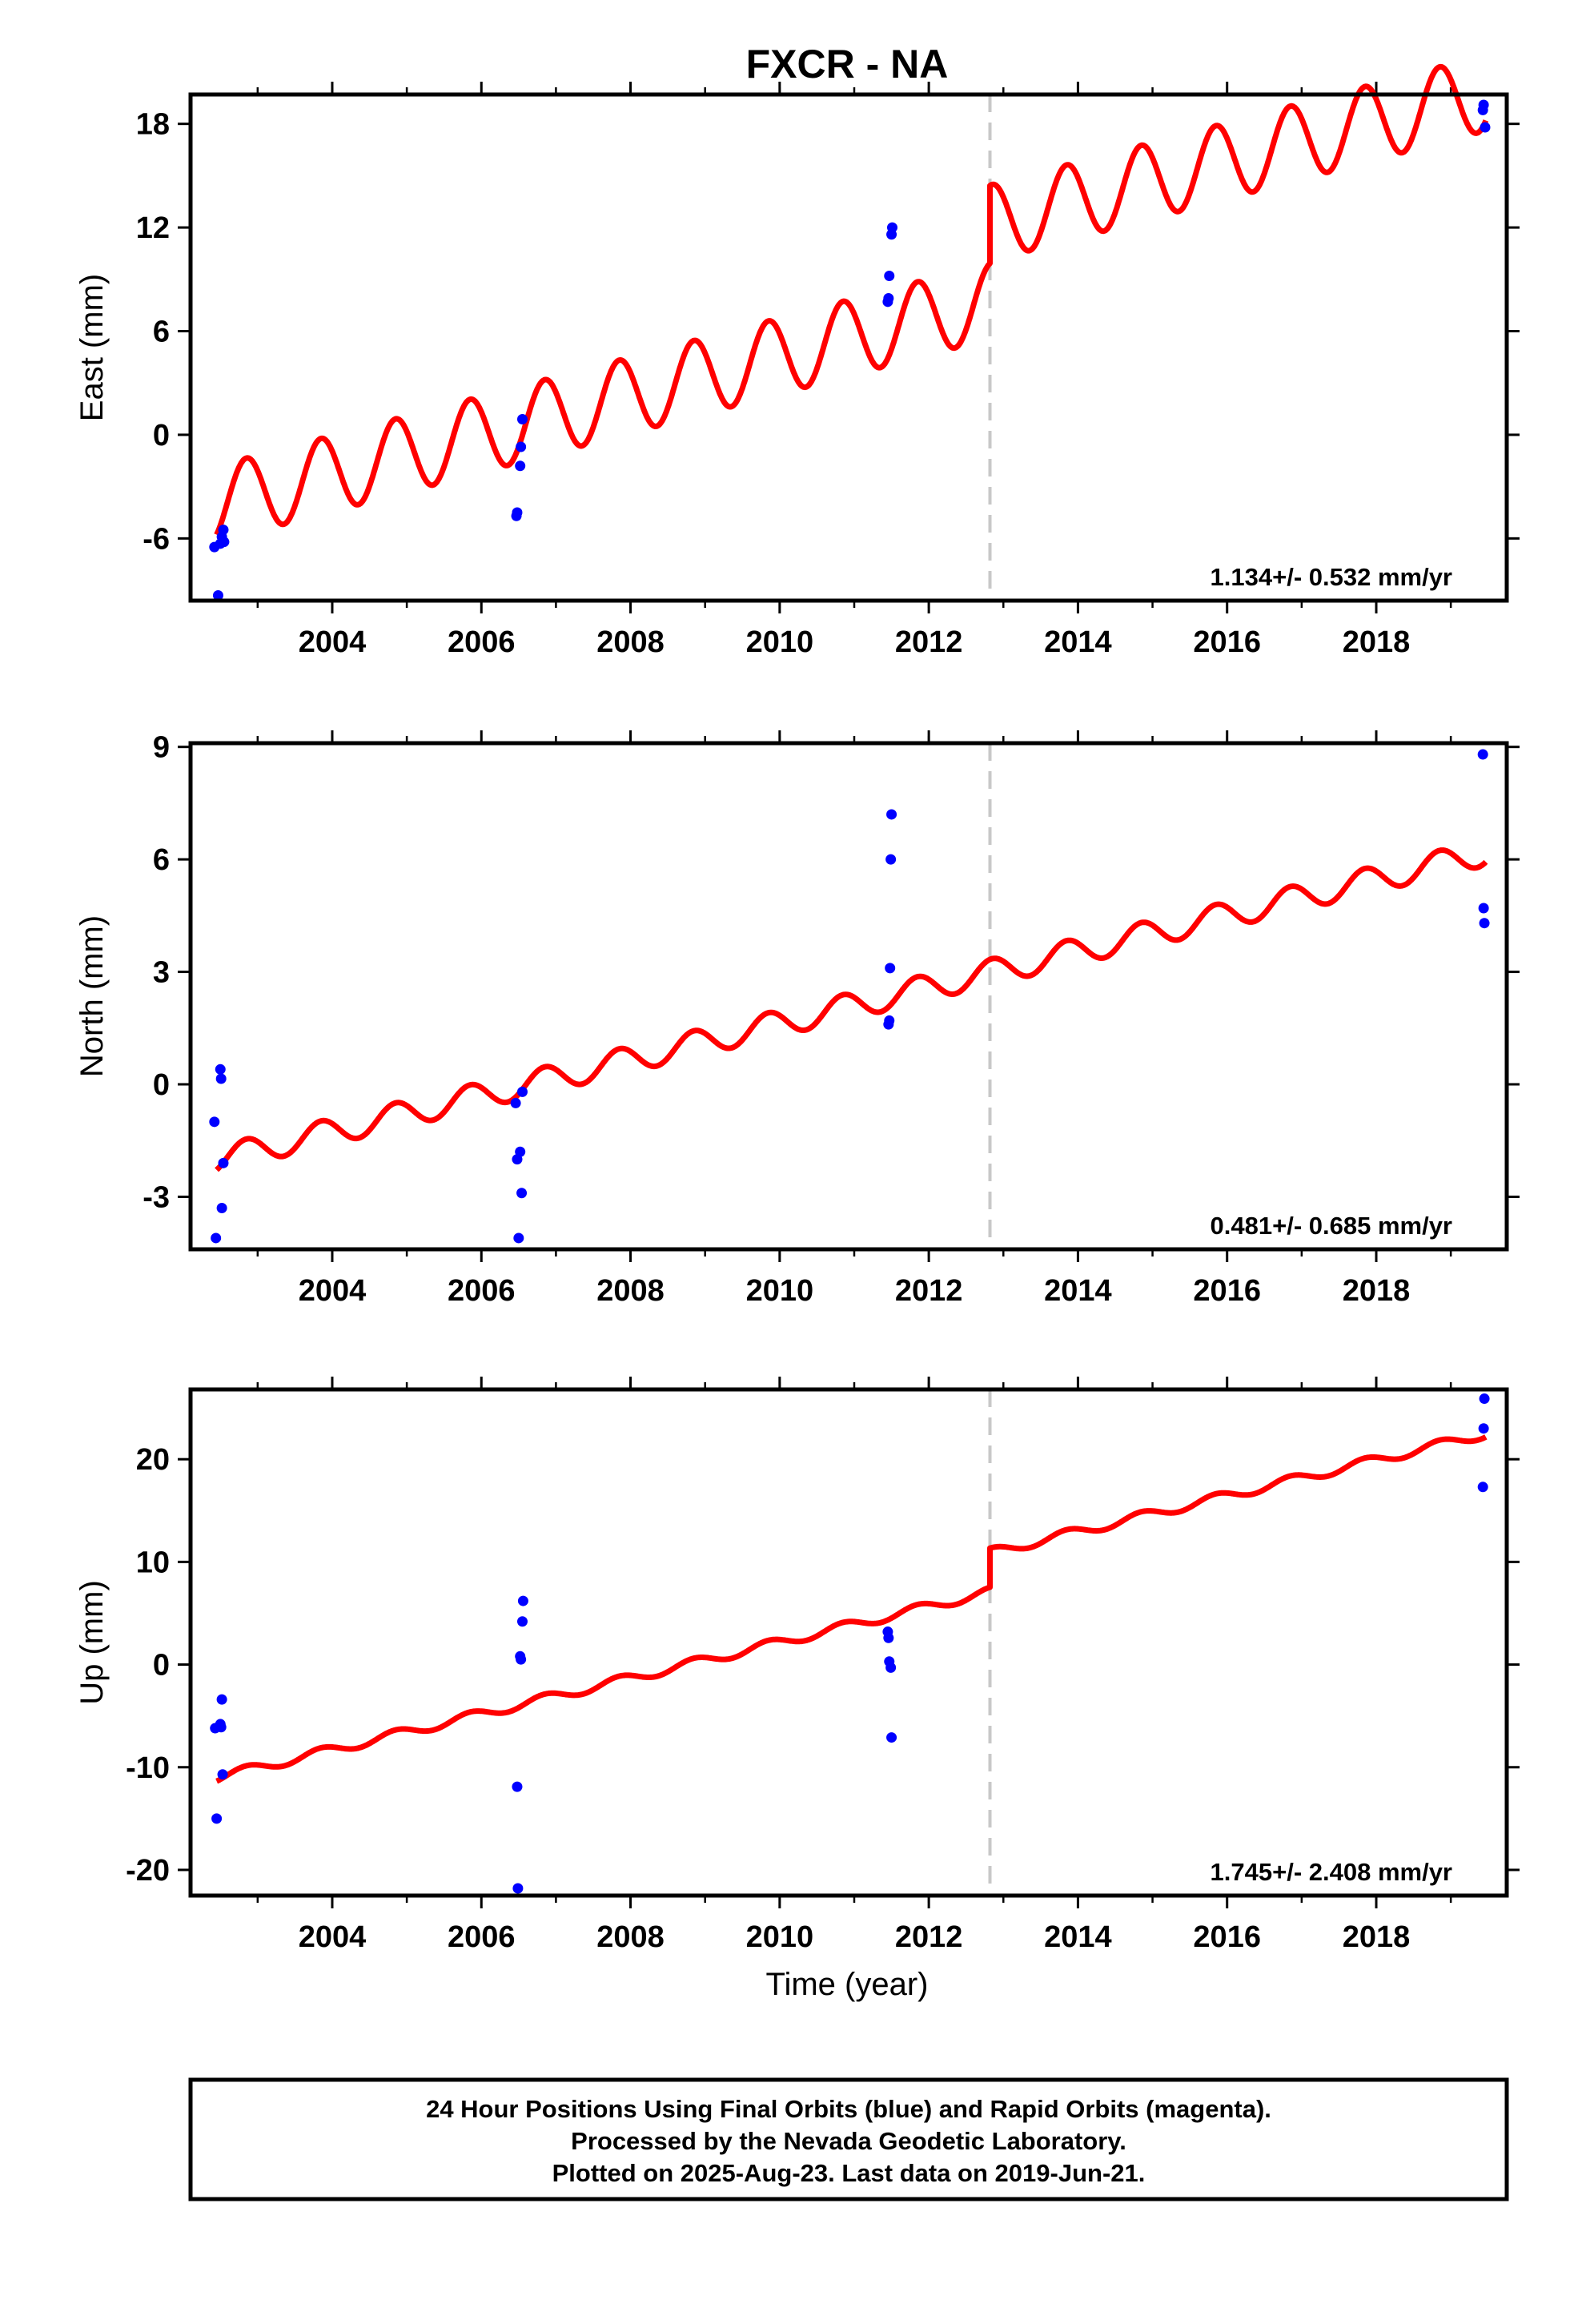  I want to click on y-tick-label: 20, so click(153, 1460).